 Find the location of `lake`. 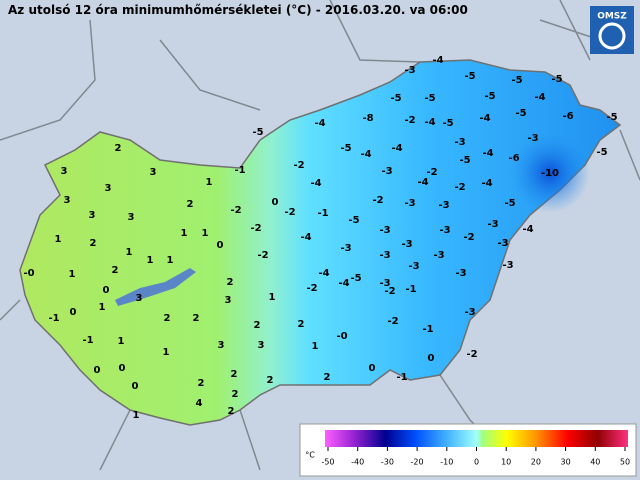

lake is located at coordinates (155, 287).